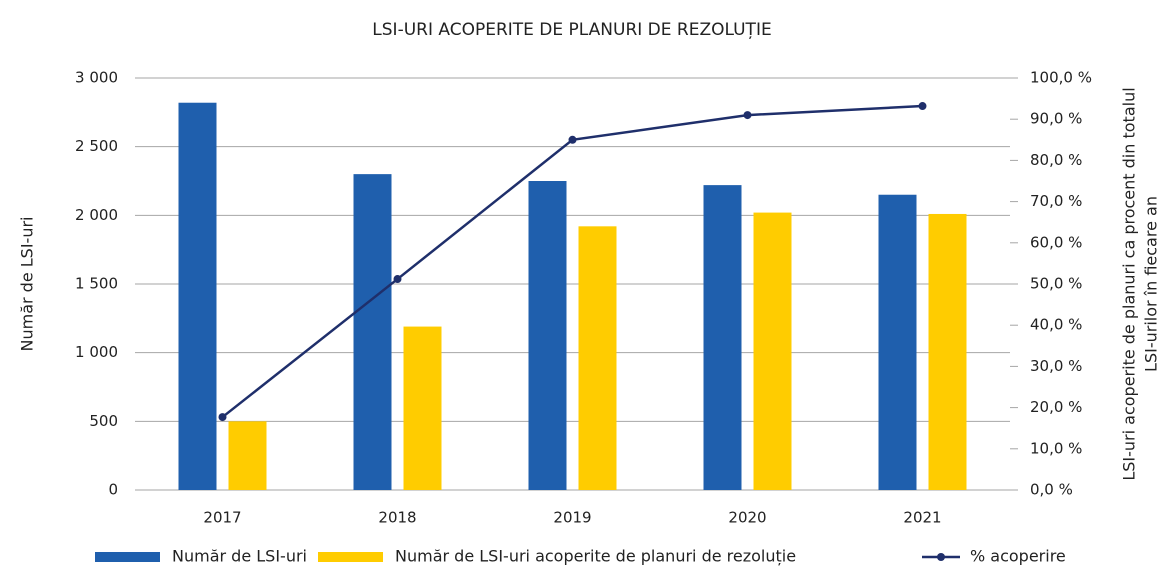 This screenshot has width=1166, height=570. What do you see at coordinates (1056, 119) in the screenshot?
I see `y2-tick-label: 90,0 %` at bounding box center [1056, 119].